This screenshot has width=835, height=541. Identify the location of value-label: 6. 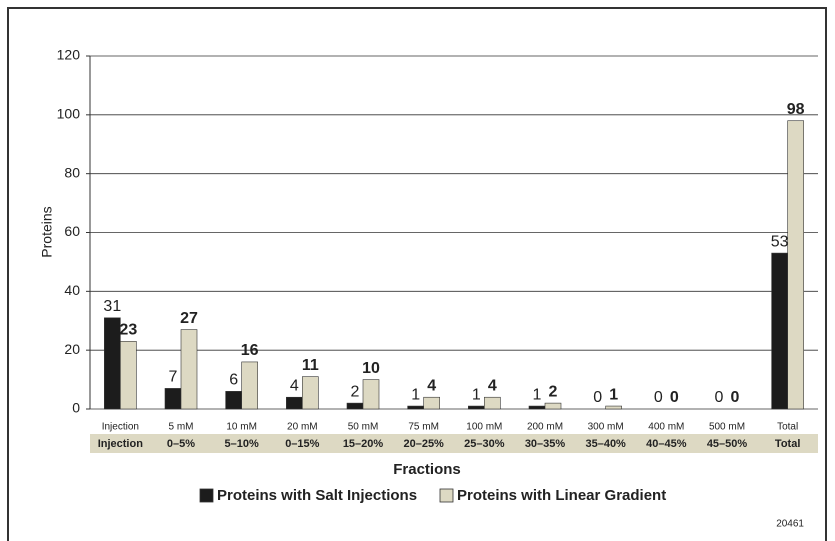
(233, 380).